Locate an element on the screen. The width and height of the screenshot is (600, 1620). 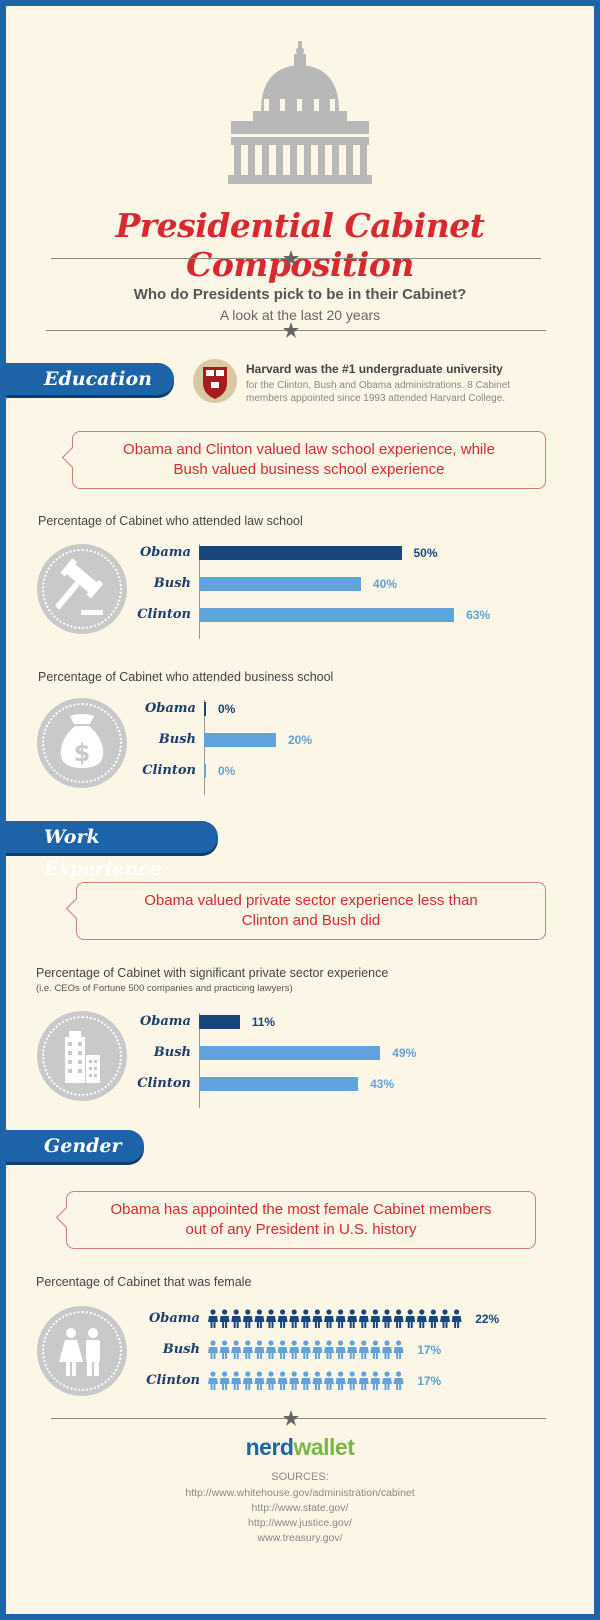
money-bag-icon: $ is located at coordinates (82, 741).